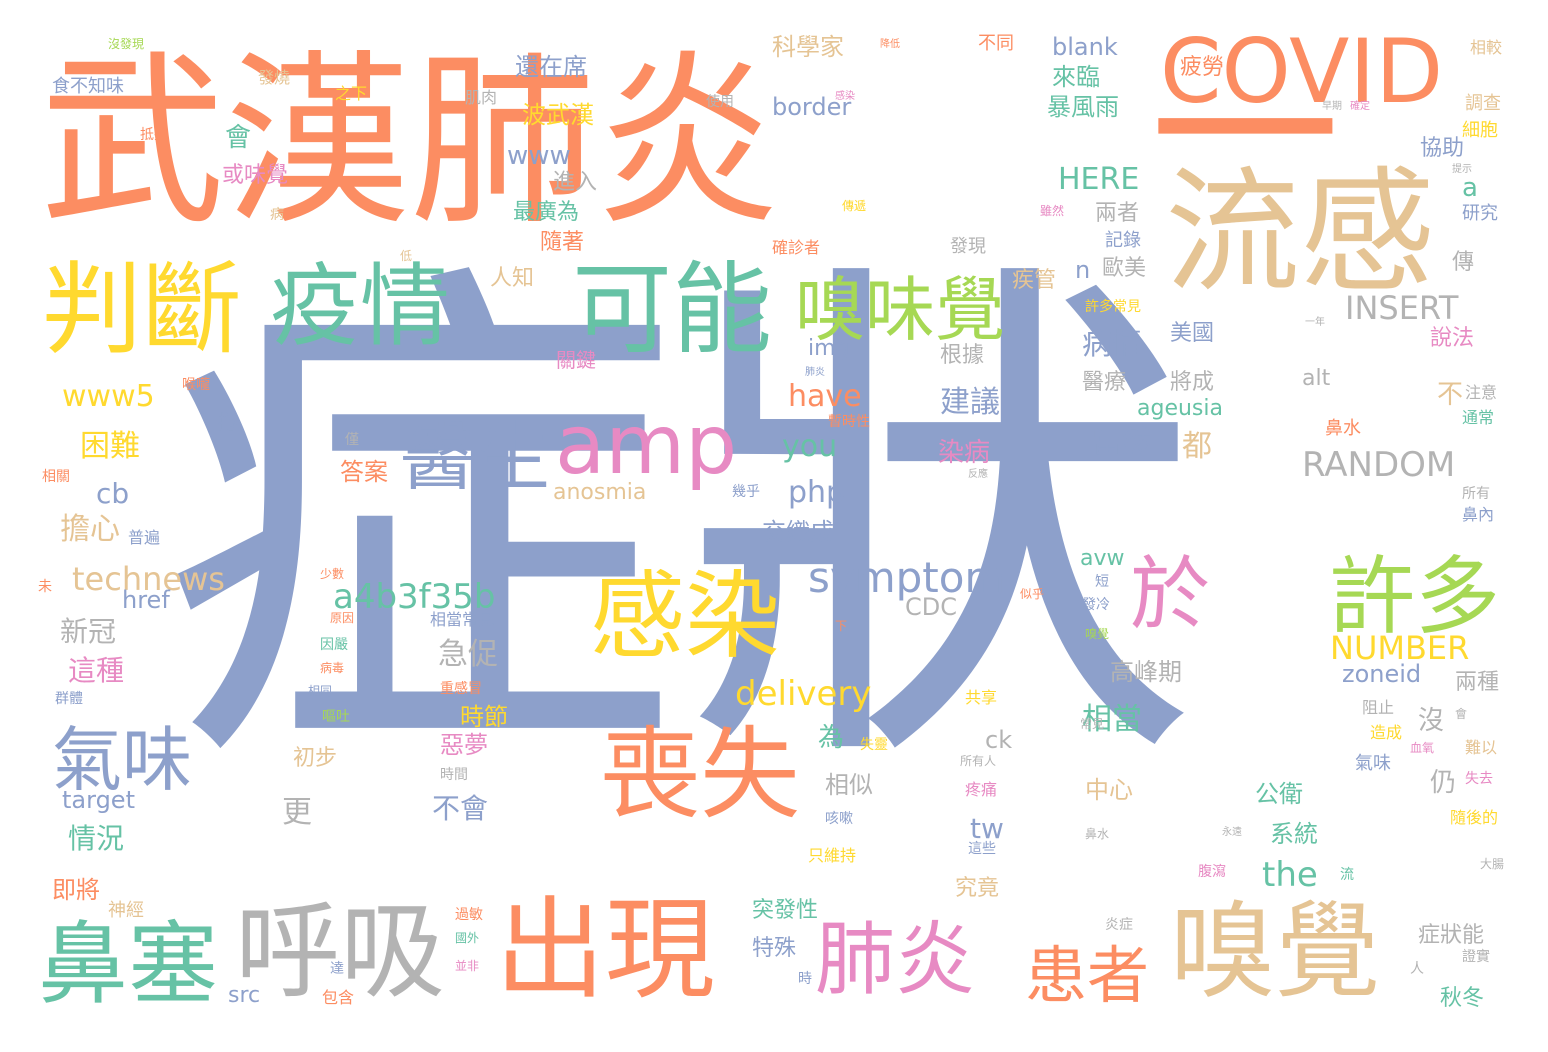 This screenshot has width=1548, height=1052. Describe the element at coordinates (1087, 975) in the screenshot. I see `word-huanzhe: 患者` at that location.